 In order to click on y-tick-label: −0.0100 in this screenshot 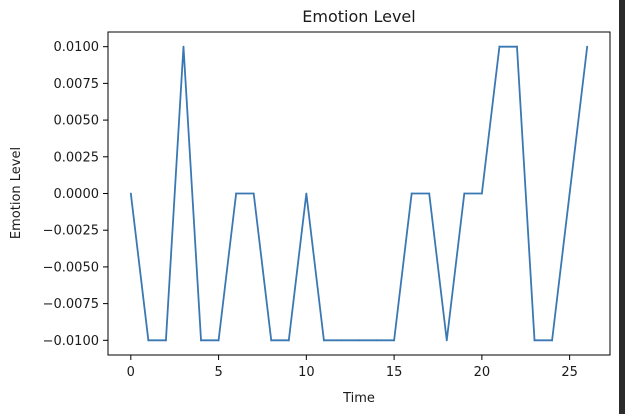, I will do `click(71, 341)`.